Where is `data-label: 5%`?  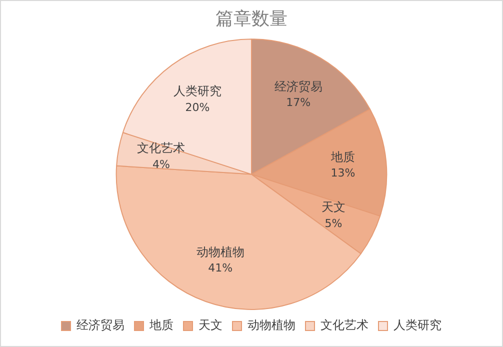
data-label: 5% is located at coordinates (333, 223).